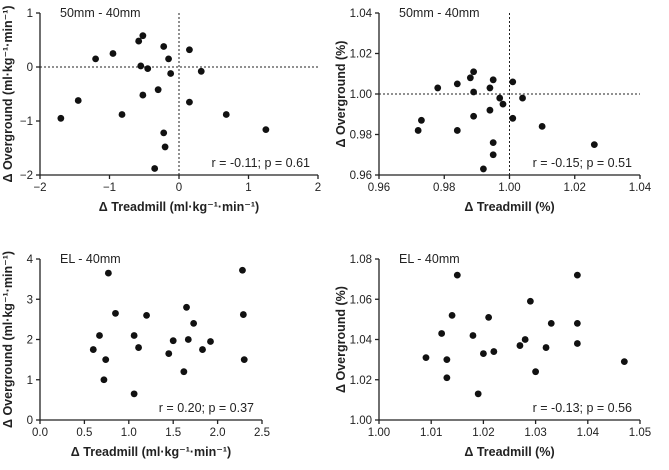 This screenshot has width=669, height=470. What do you see at coordinates (341, 94) in the screenshot?
I see `y-axis-title: Δ Overground (%)` at bounding box center [341, 94].